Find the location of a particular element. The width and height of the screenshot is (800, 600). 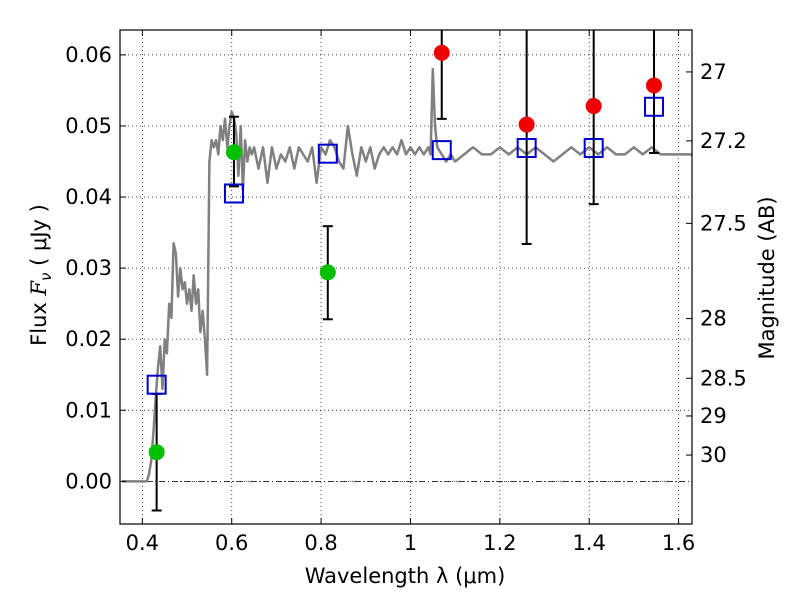

y-tick-label: 0.04 is located at coordinates (88, 197).